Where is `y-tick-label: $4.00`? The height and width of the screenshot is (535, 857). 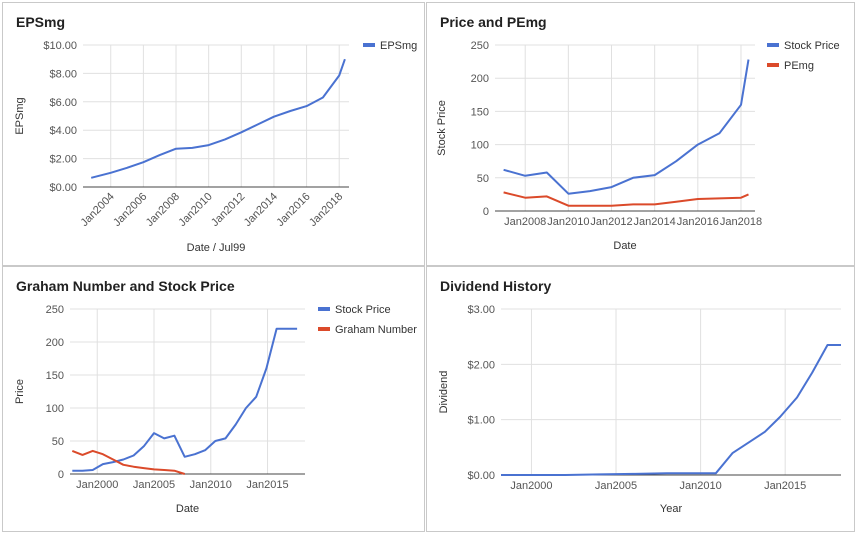
y-tick-label: $4.00 is located at coordinates (63, 131).